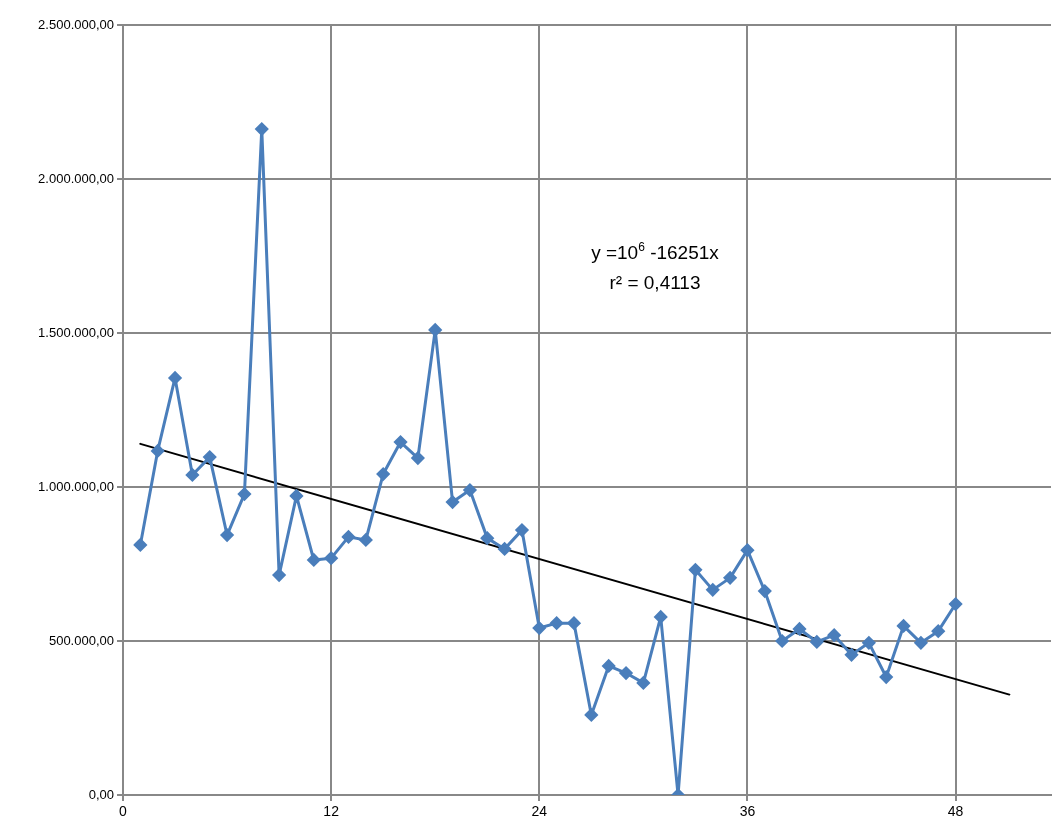  What do you see at coordinates (655, 283) in the screenshot?
I see `annotation: r² = 0,4113` at bounding box center [655, 283].